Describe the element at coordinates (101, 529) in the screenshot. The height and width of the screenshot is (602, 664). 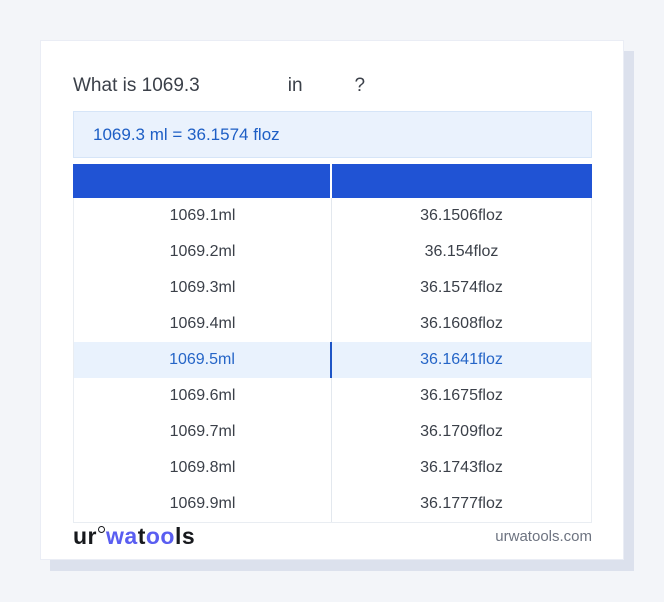
I see `degree-ring-icon` at that location.